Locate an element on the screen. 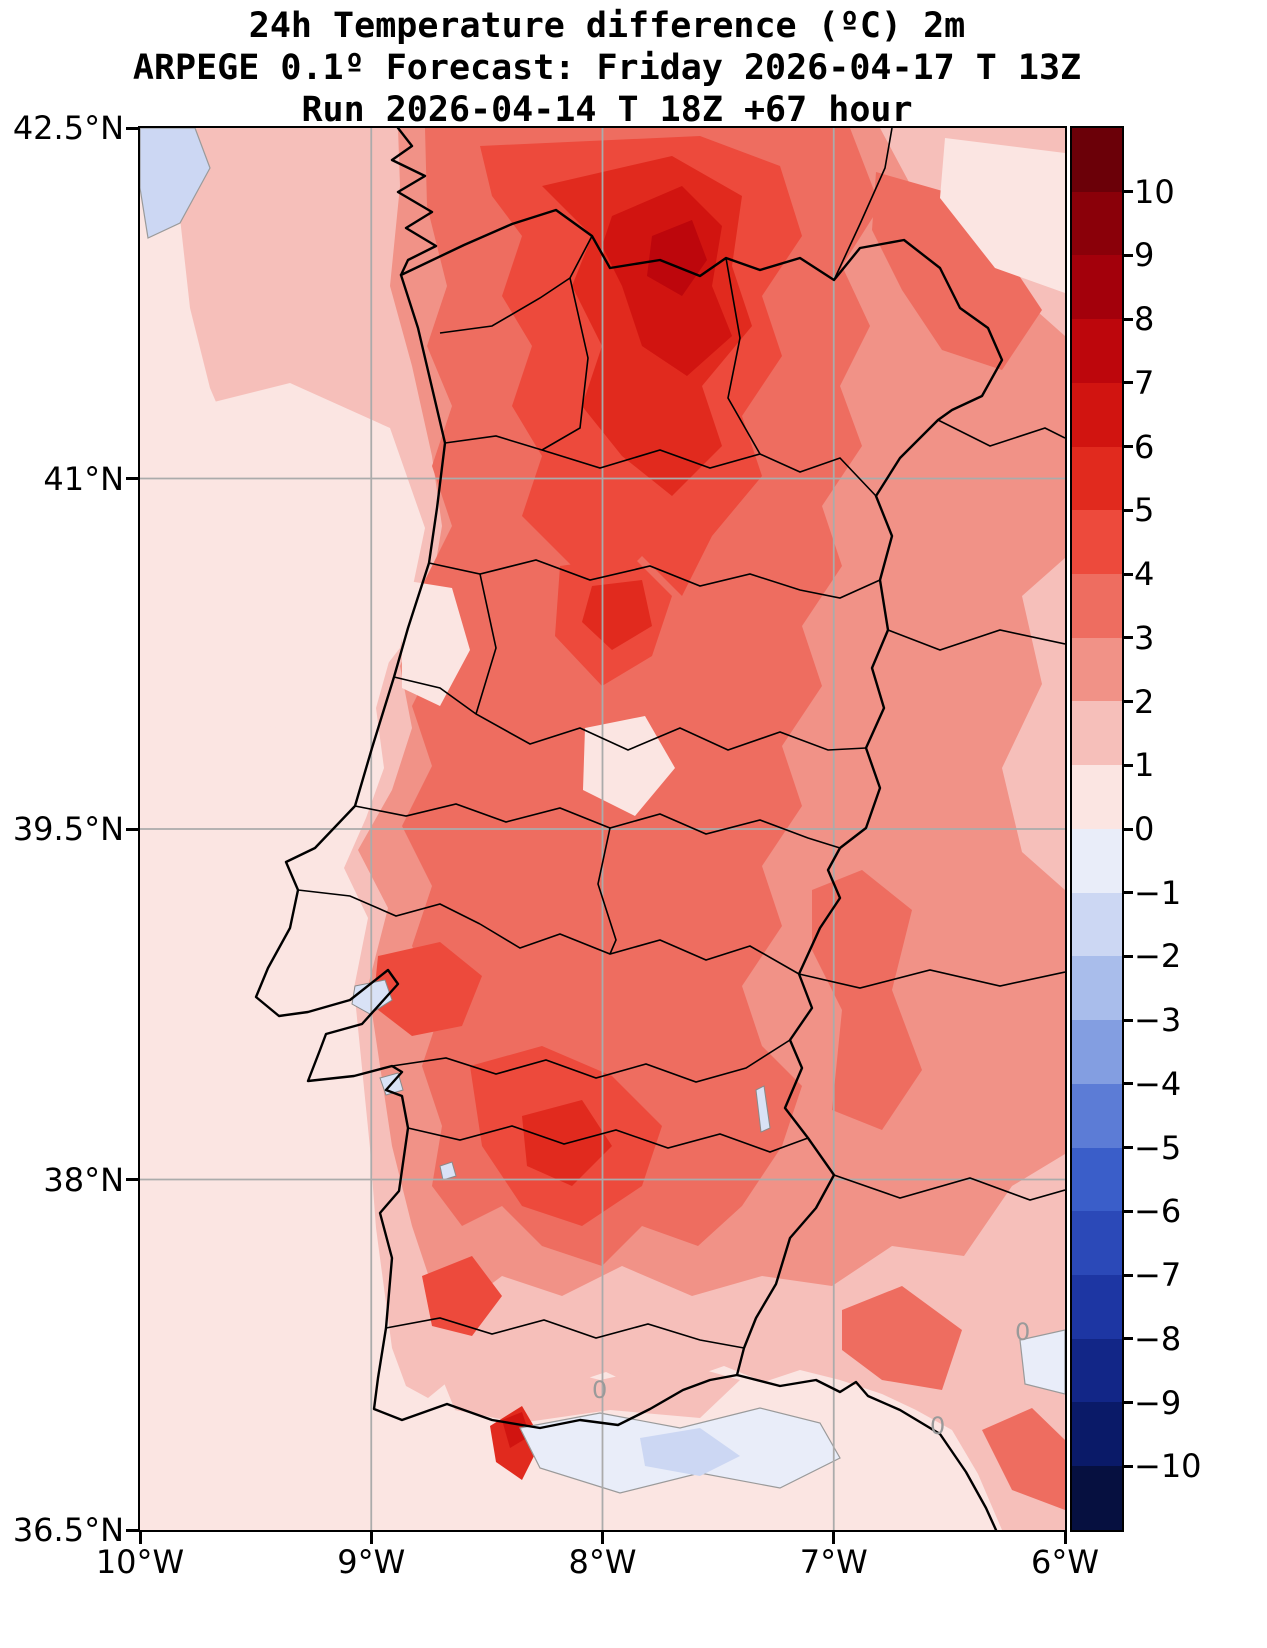 Image resolution: width=1267 pixels, height=1648 pixels. chart-title: 24h Temperature difference (ºC) 2m is located at coordinates (607, 26).